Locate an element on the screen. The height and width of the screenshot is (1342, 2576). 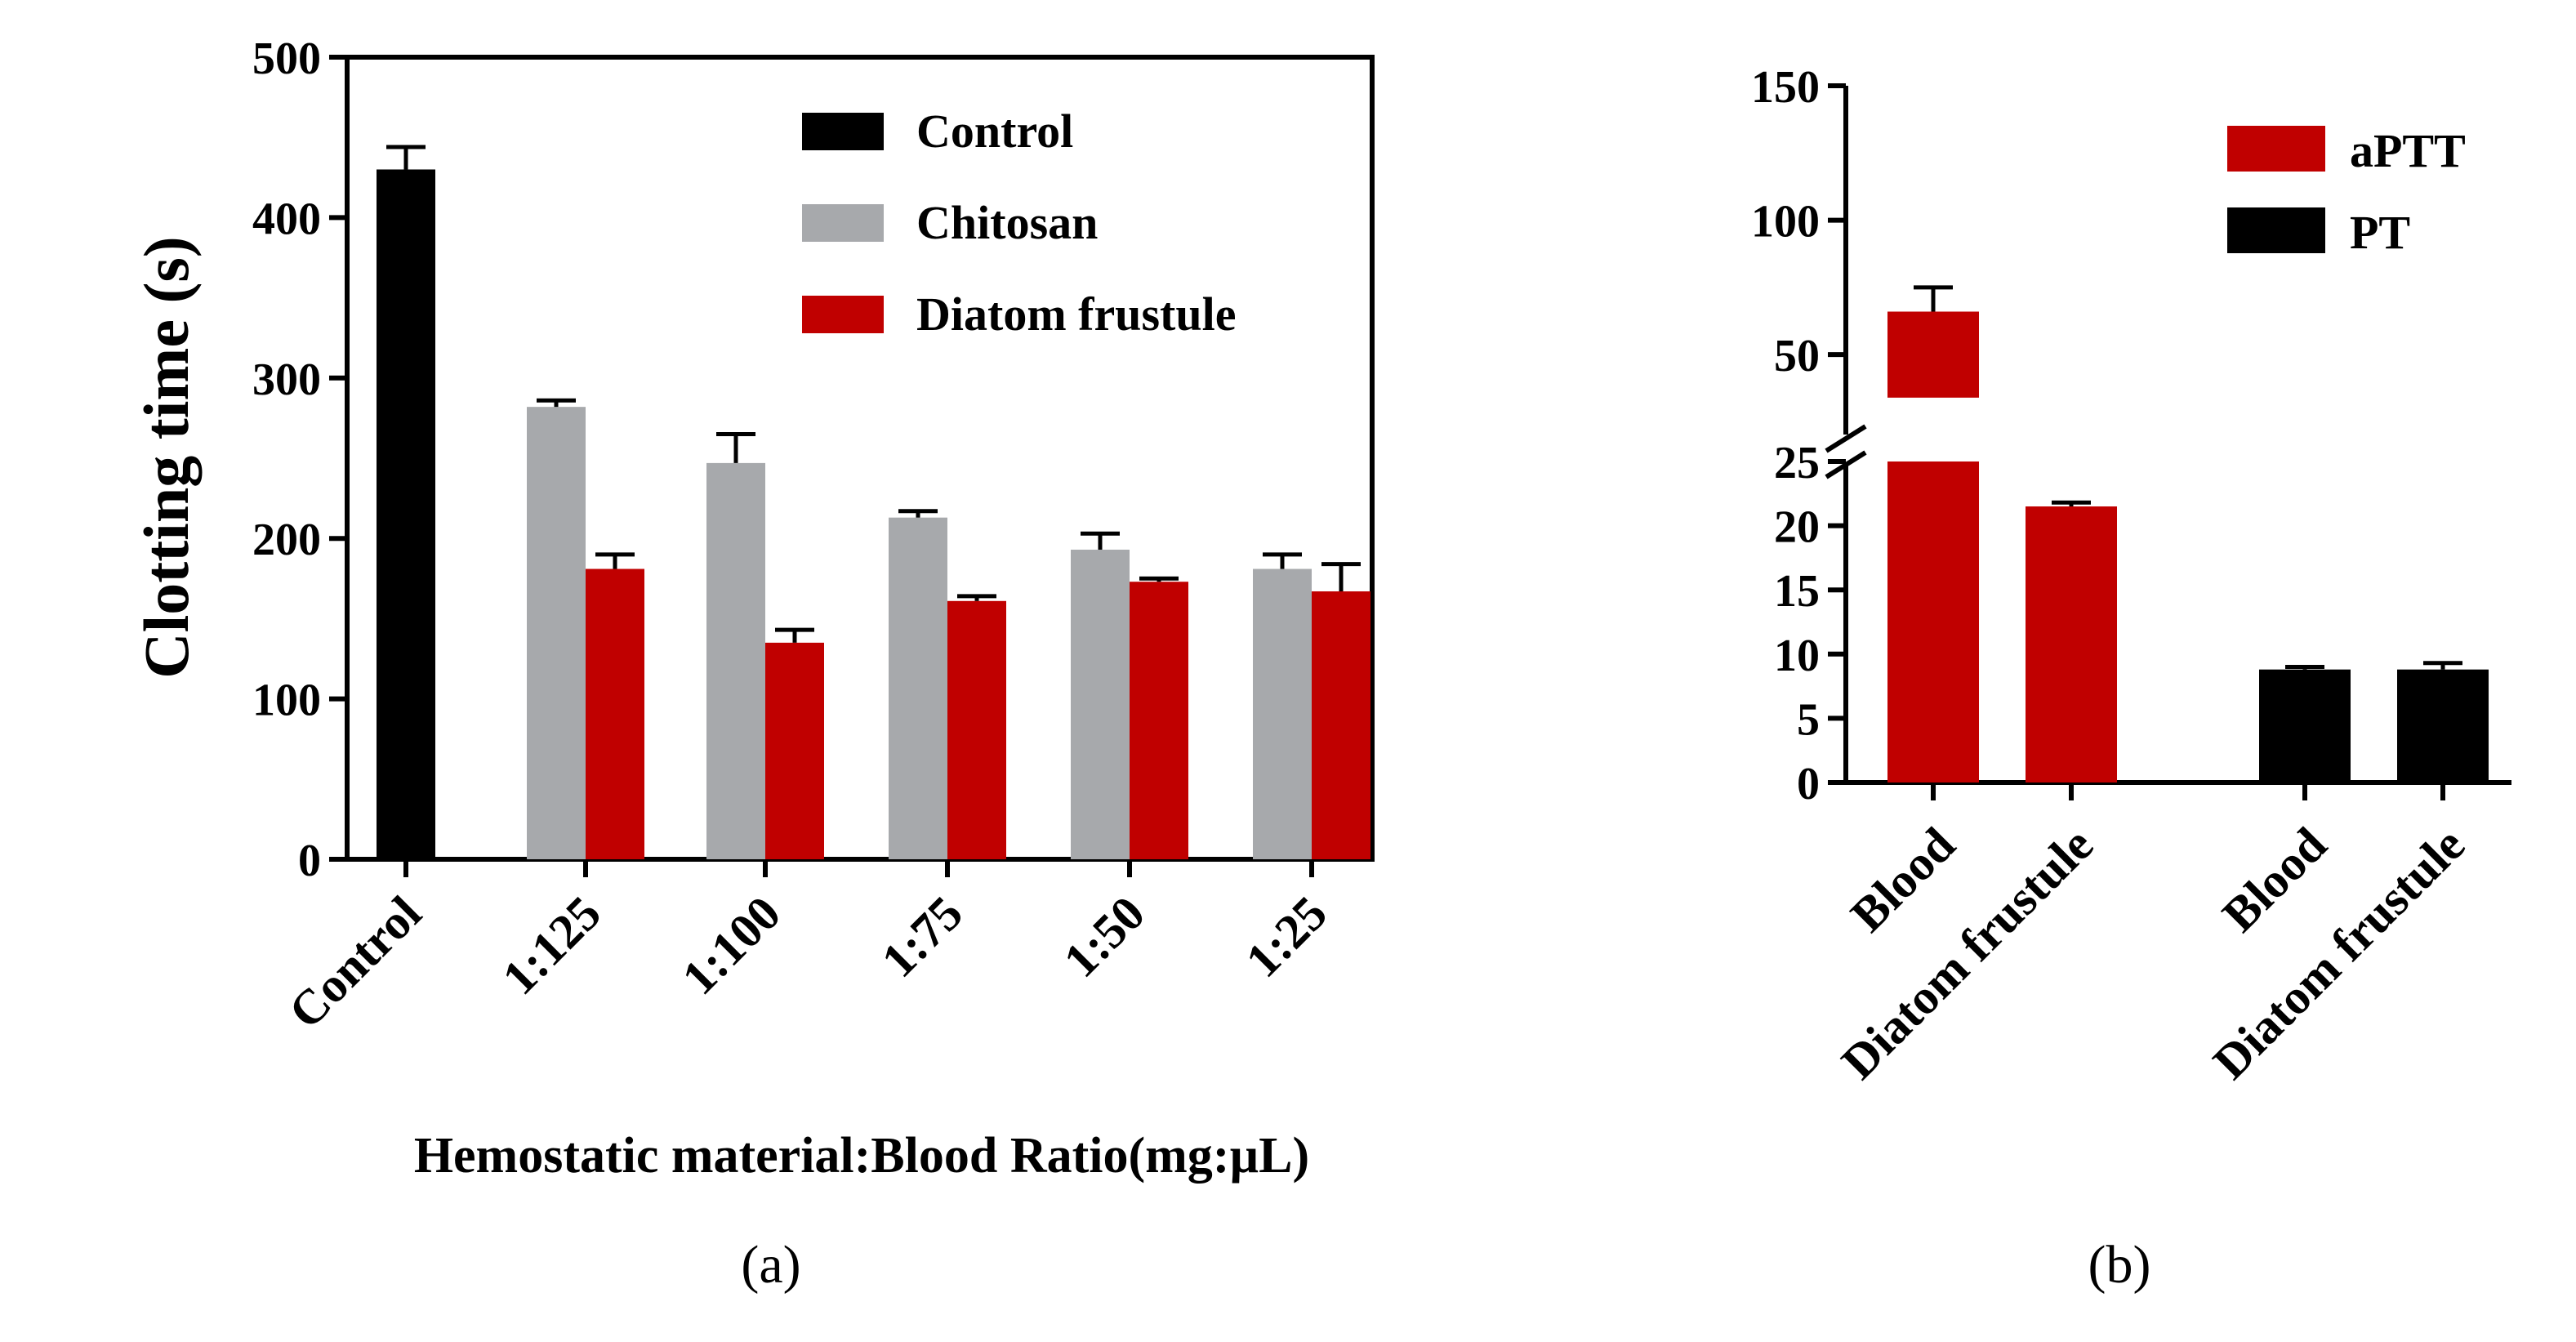
bar-aptt-upper is located at coordinates (1933, 354).